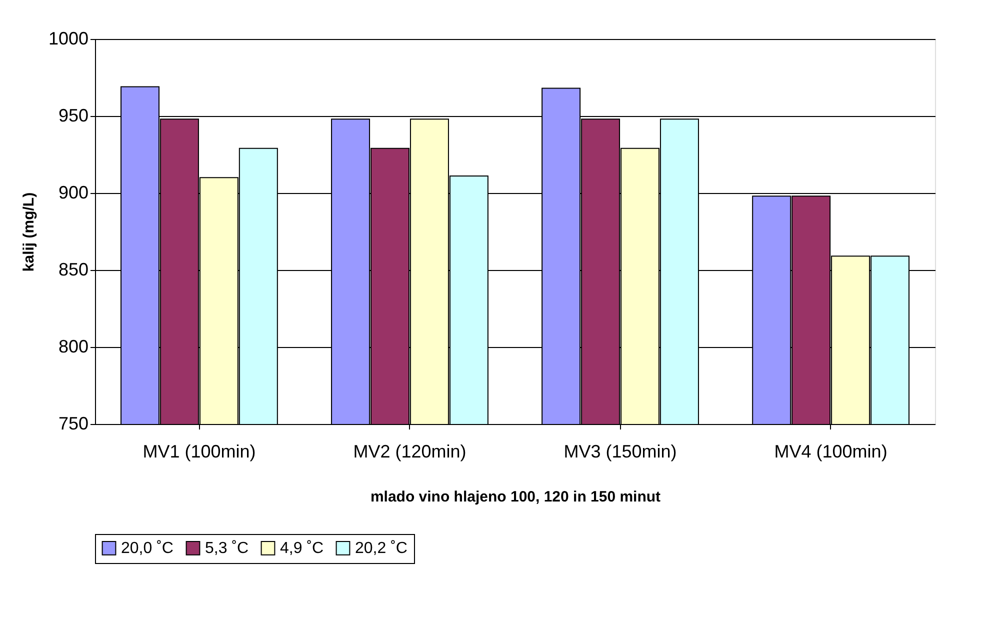 This screenshot has width=1000, height=632. What do you see at coordinates (68, 38) in the screenshot?
I see `y-tick-label: 1000` at bounding box center [68, 38].